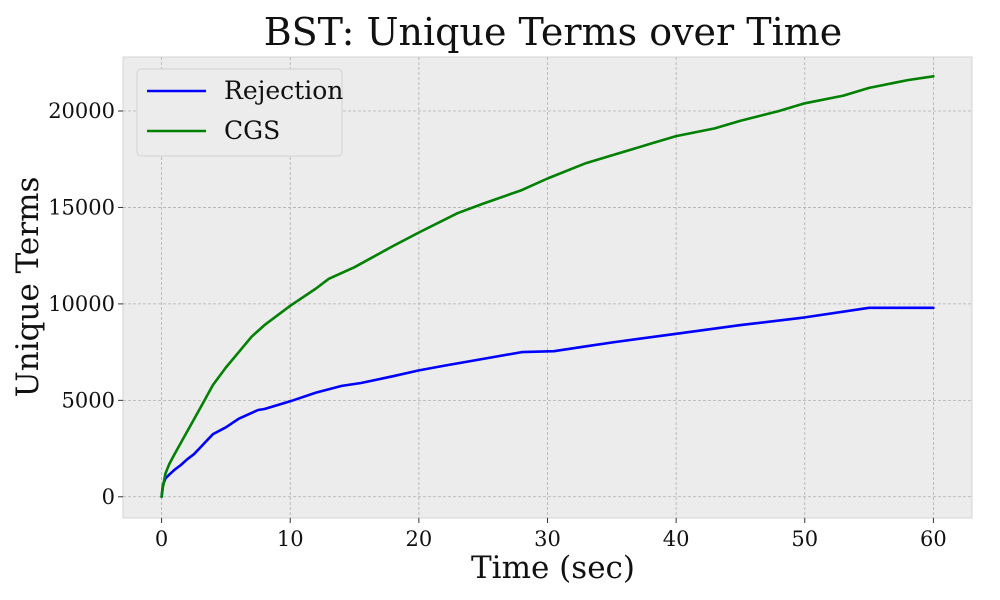 The image size is (1000, 600). What do you see at coordinates (283, 90) in the screenshot?
I see `legend-label-rejection: Rejection` at bounding box center [283, 90].